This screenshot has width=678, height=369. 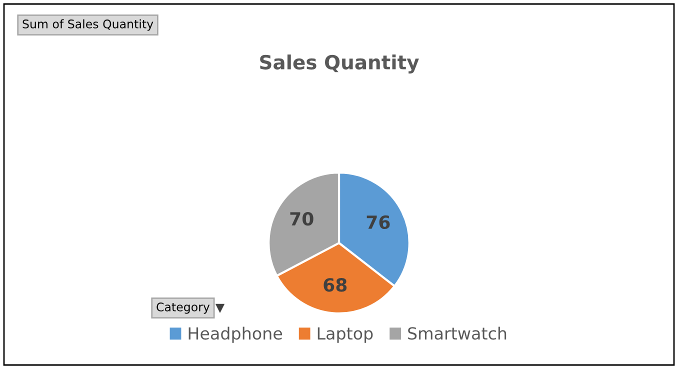 I want to click on legend-title: Category, so click(x=183, y=308).